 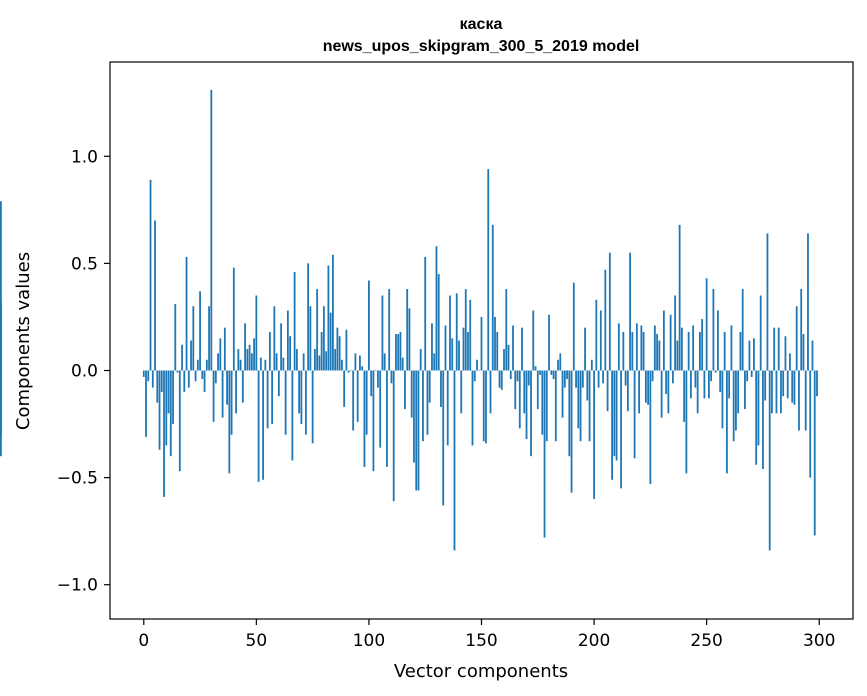 I want to click on x-tick-label: 50, so click(x=257, y=641).